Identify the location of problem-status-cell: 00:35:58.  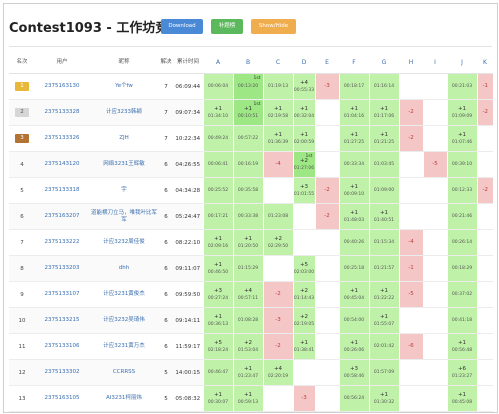
(247, 190).